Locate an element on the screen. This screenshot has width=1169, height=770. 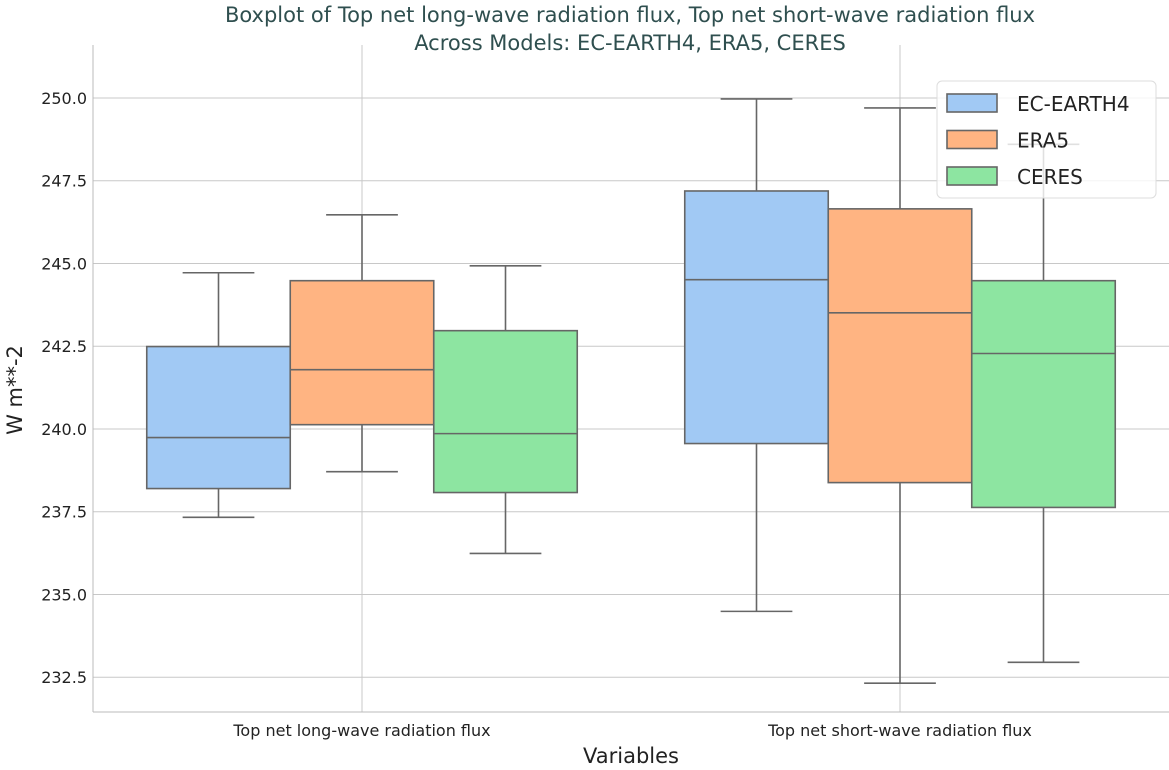
legend-label: EC-EARTH4 is located at coordinates (1073, 104).